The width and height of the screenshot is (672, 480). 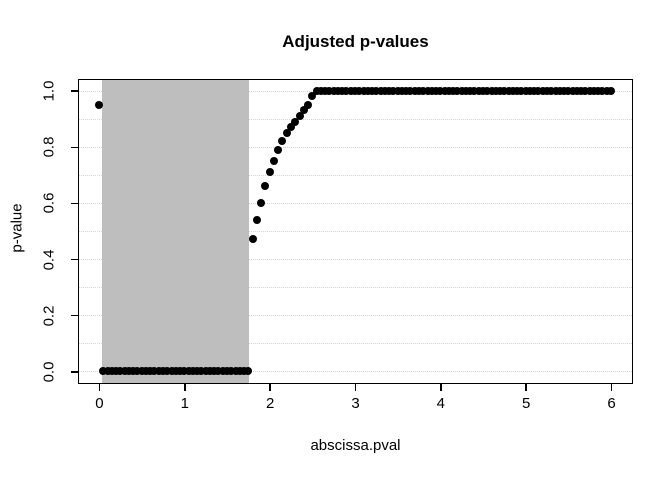 I want to click on y-axis-tick-label: 0.8, so click(x=49, y=147).